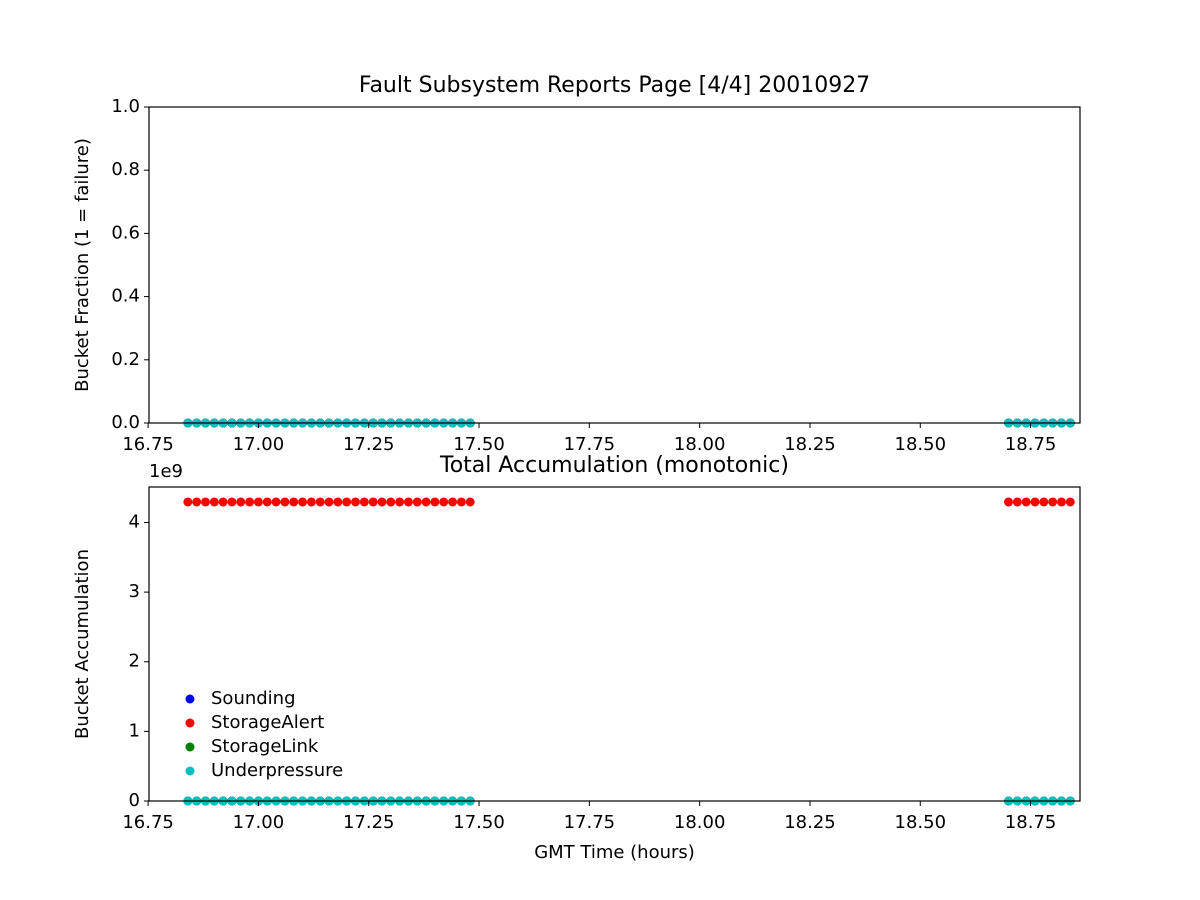 The image size is (1200, 900). Describe the element at coordinates (134, 521) in the screenshot. I see `y-tick-label: 4` at that location.